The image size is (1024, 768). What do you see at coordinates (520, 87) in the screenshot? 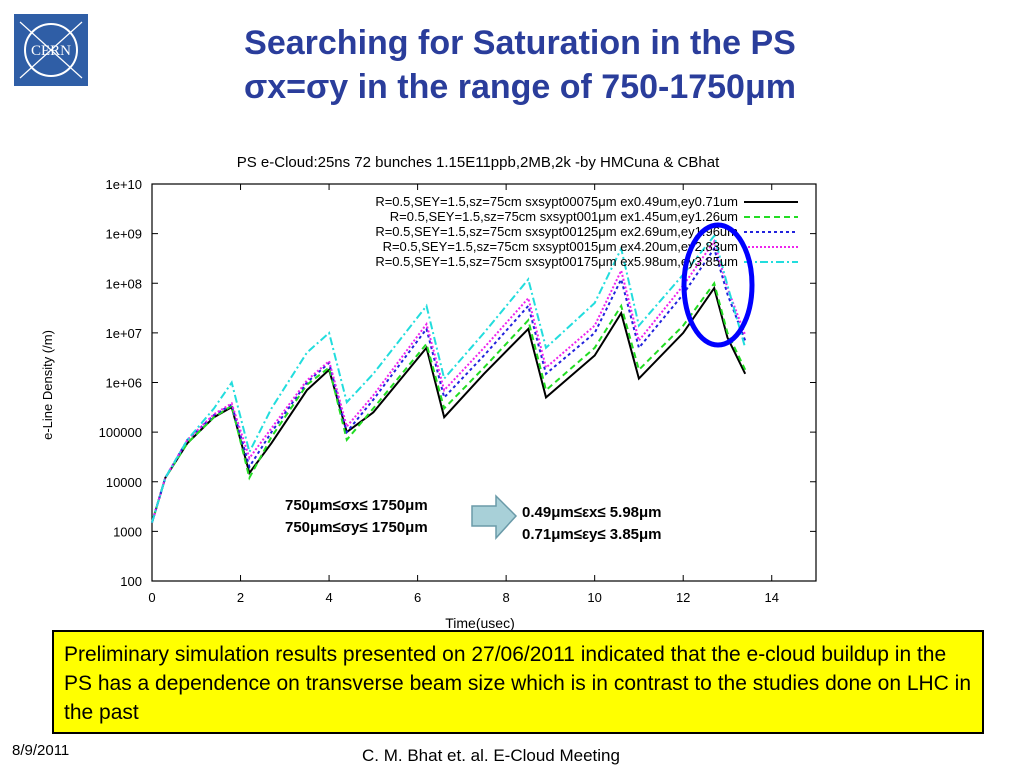
I see `slide-subtitle: σx=σy in the range of 750-1750μm` at bounding box center [520, 87].